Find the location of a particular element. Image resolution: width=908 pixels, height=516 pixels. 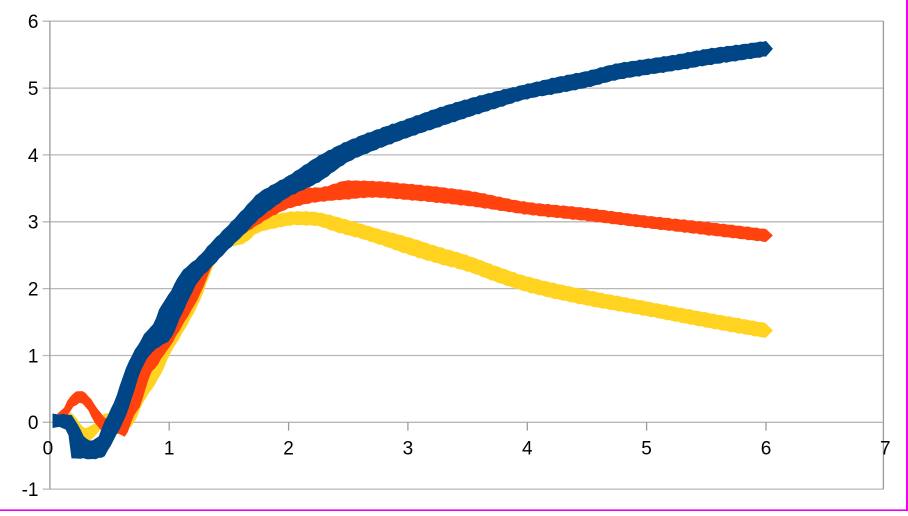

svg-text: -1 is located at coordinates (30, 490).